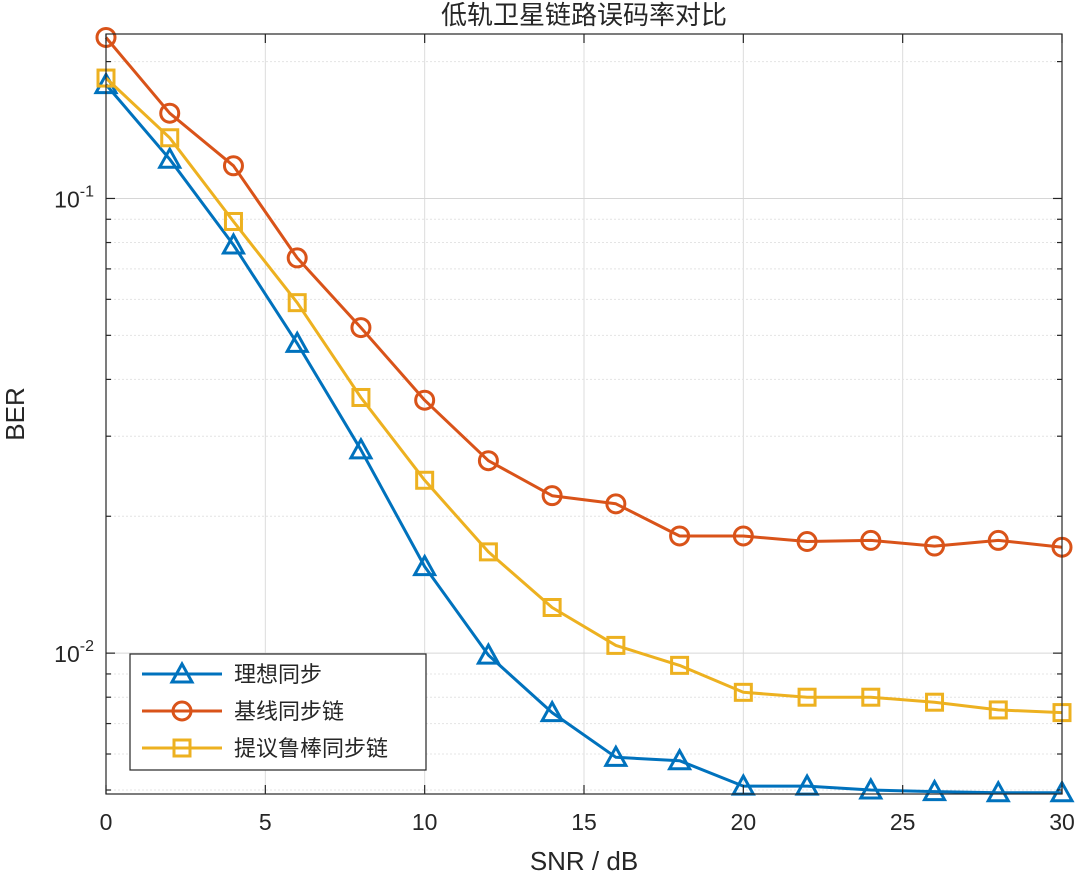 Image resolution: width=1080 pixels, height=880 pixels. Describe the element at coordinates (182, 748) in the screenshot. I see `legend-marker-proposed-robust-sync` at that location.